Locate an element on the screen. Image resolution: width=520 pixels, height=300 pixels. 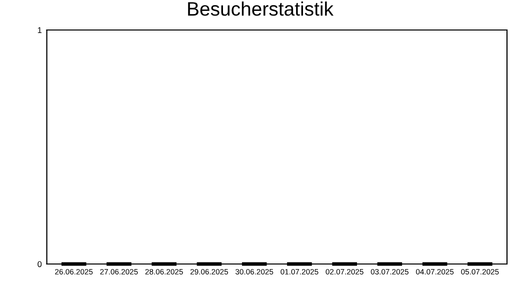
chart-title: Besucherstatistik is located at coordinates (261, 9).